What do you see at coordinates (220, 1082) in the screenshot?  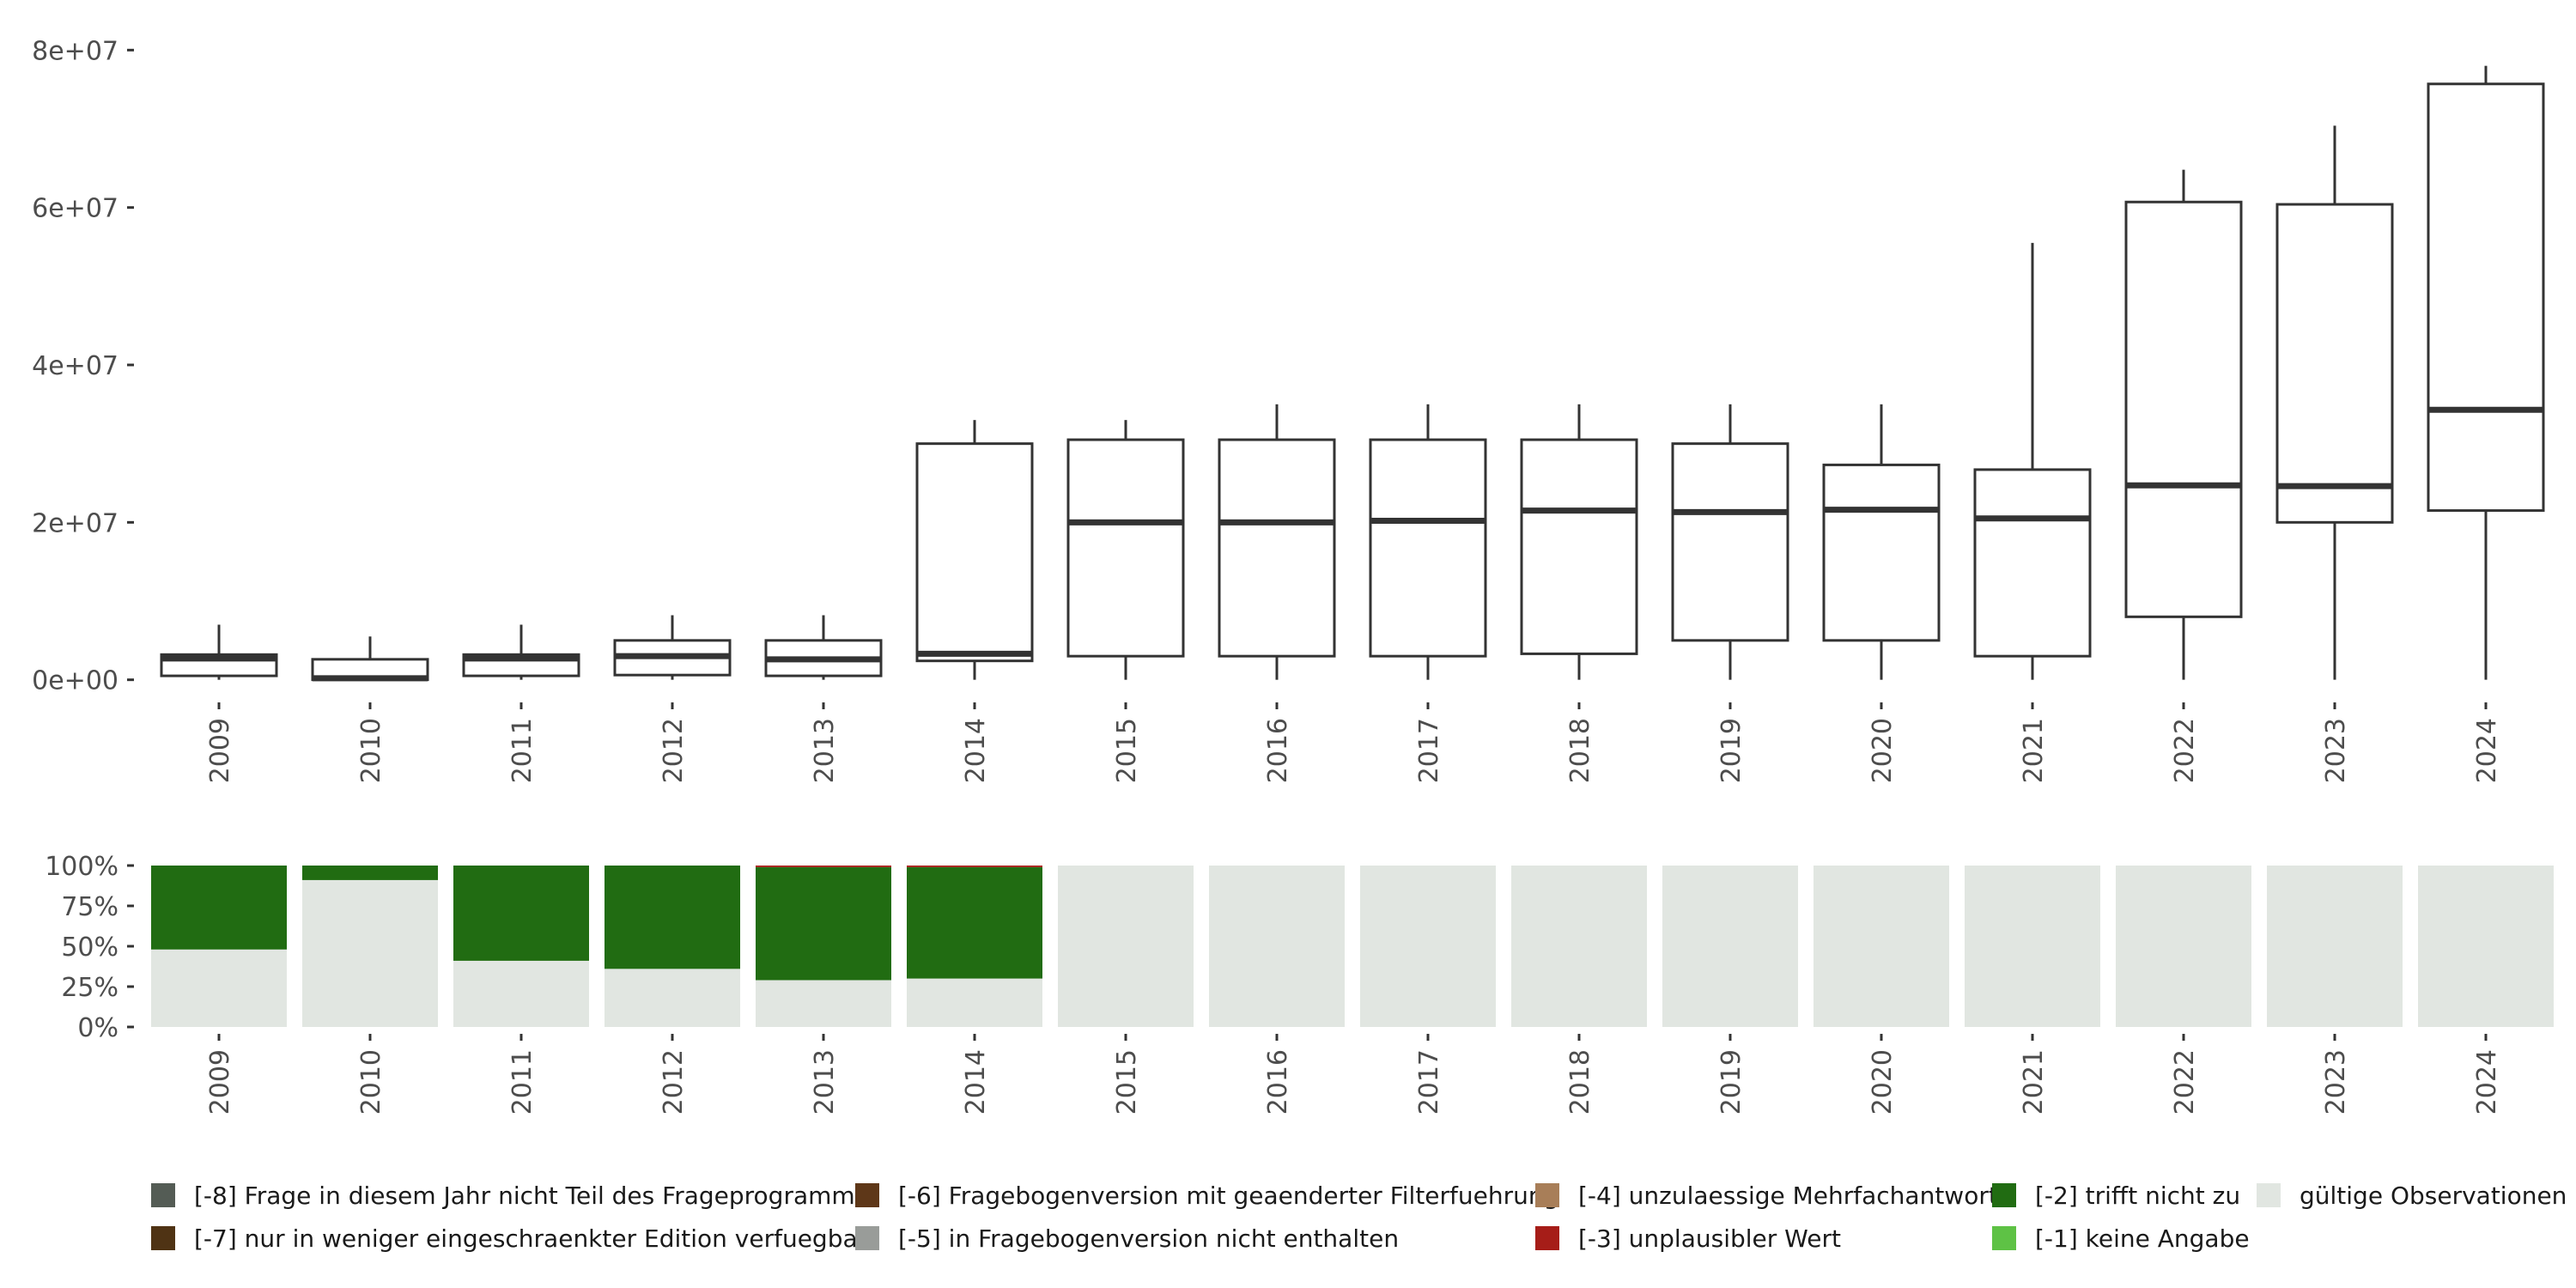 I see `x-tick-label: 2009` at bounding box center [220, 1082].